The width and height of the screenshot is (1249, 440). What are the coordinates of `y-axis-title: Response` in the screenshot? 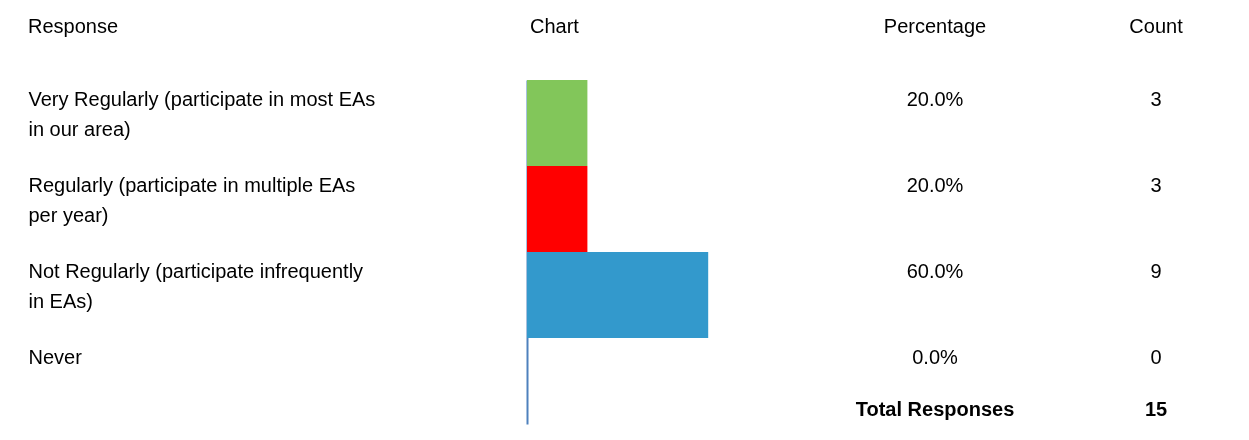 It's located at (73, 26).